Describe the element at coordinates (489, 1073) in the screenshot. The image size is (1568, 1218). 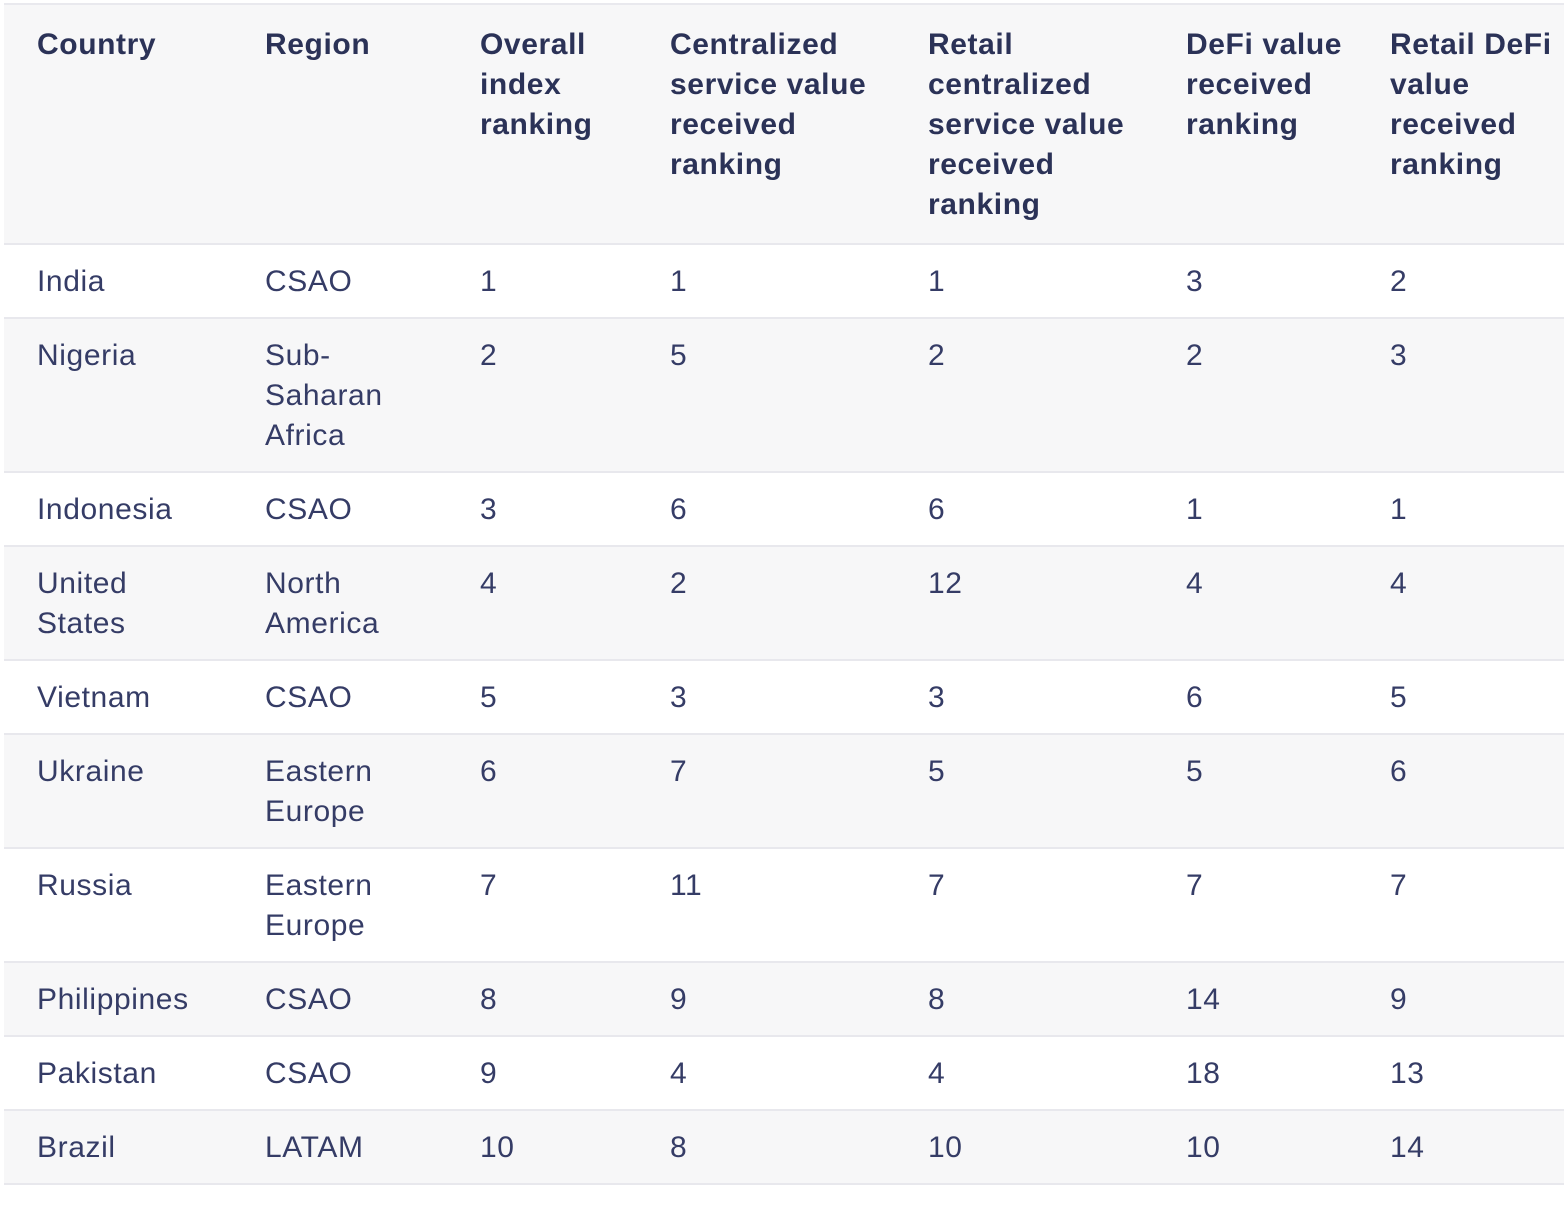
I see `cell-overall-index-ranking: 9` at that location.